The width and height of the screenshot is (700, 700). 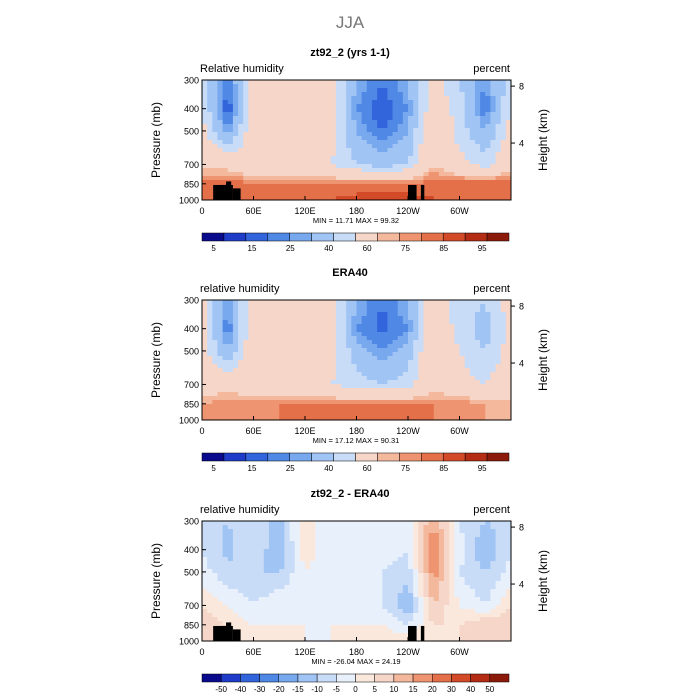 I want to click on colorbar-swatch, so click(x=432, y=237).